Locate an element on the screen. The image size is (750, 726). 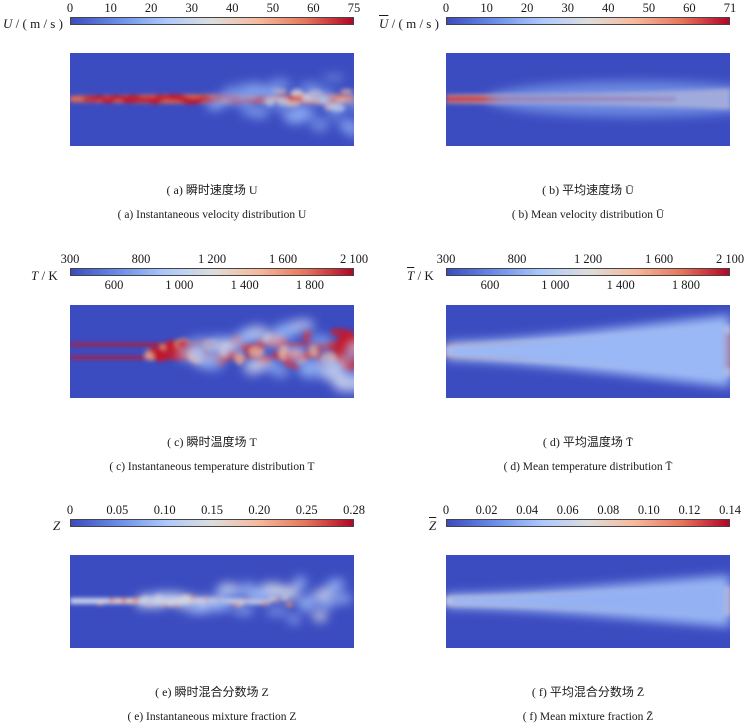
tick-label-d: 1 000 is located at coordinates (555, 285).